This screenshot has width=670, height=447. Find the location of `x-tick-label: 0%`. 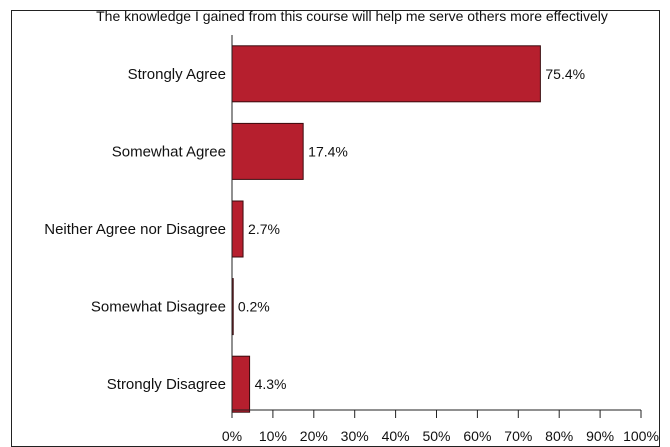

x-tick-label: 0% is located at coordinates (232, 436).